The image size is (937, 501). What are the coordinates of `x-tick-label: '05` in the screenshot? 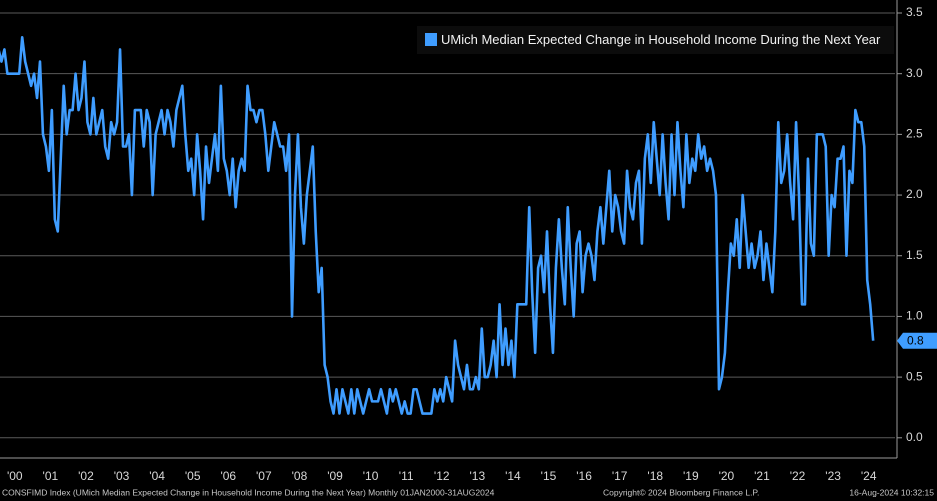 It's located at (193, 476).